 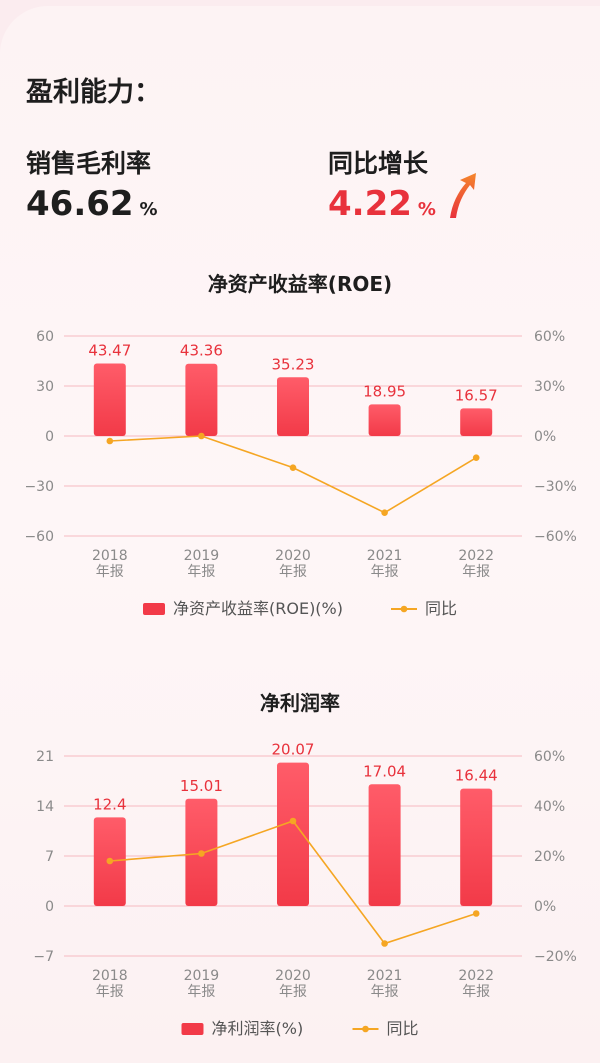 What do you see at coordinates (109, 351) in the screenshot?
I see `bar-value-label: 43.47` at bounding box center [109, 351].